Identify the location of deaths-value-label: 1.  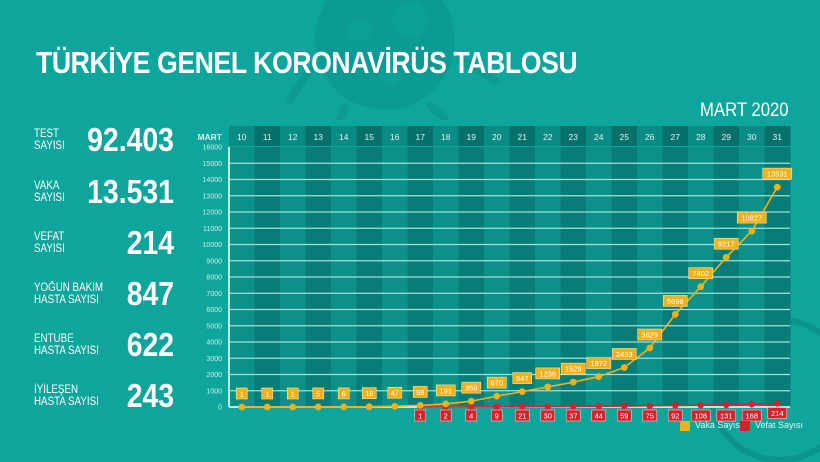
(420, 416).